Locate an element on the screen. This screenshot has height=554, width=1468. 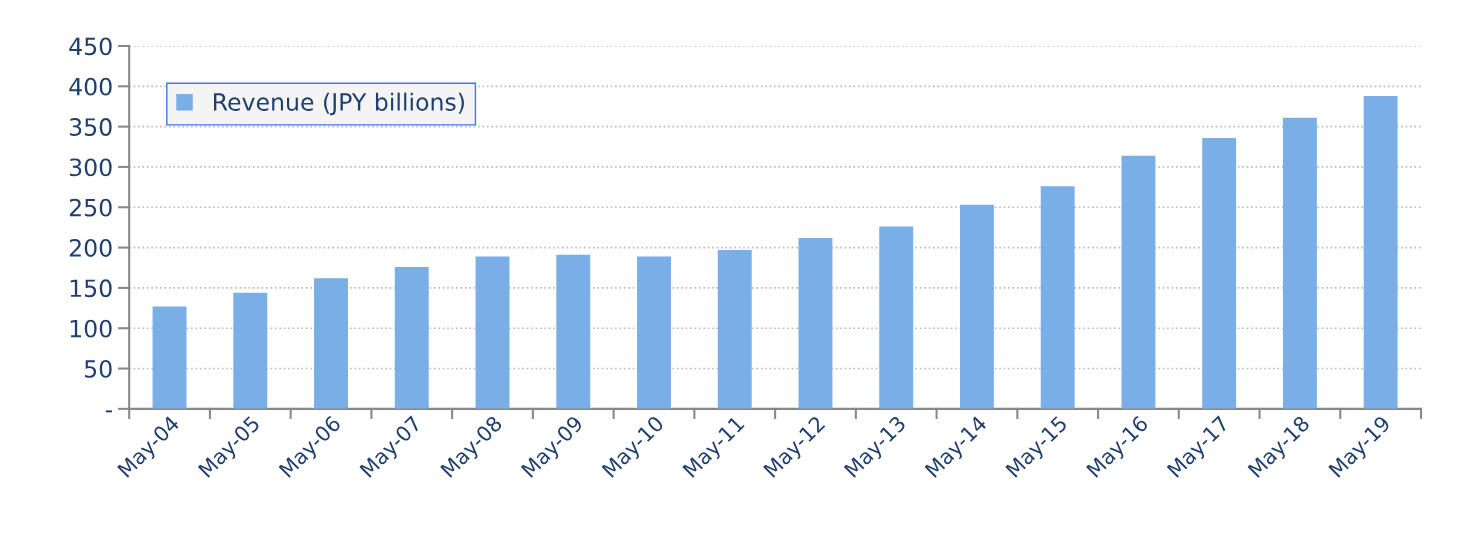
y-tick-label: 300 is located at coordinates (90, 167).